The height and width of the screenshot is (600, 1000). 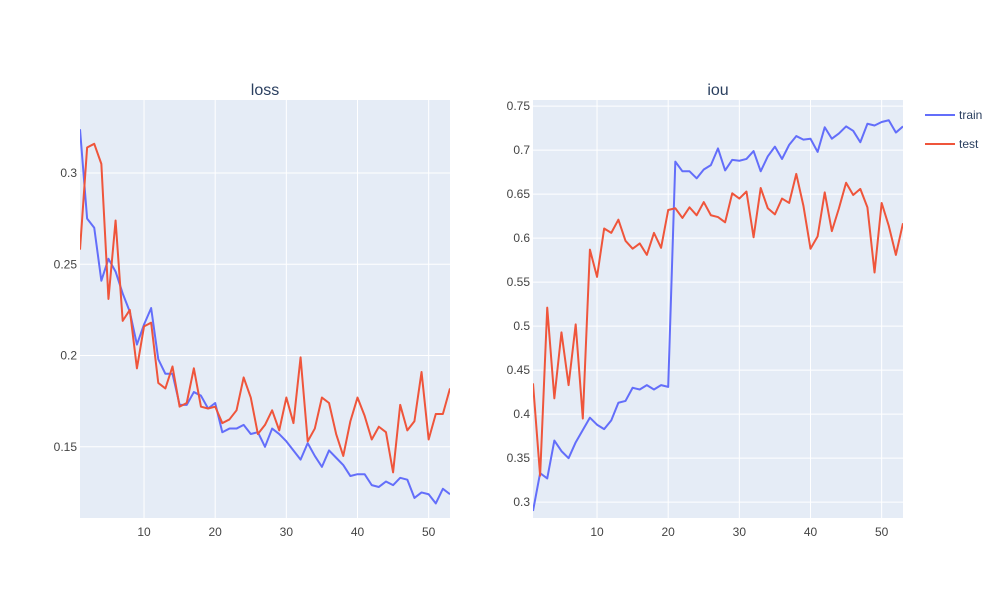 I want to click on loss-y-tick-label: 0.15, so click(x=66, y=447).